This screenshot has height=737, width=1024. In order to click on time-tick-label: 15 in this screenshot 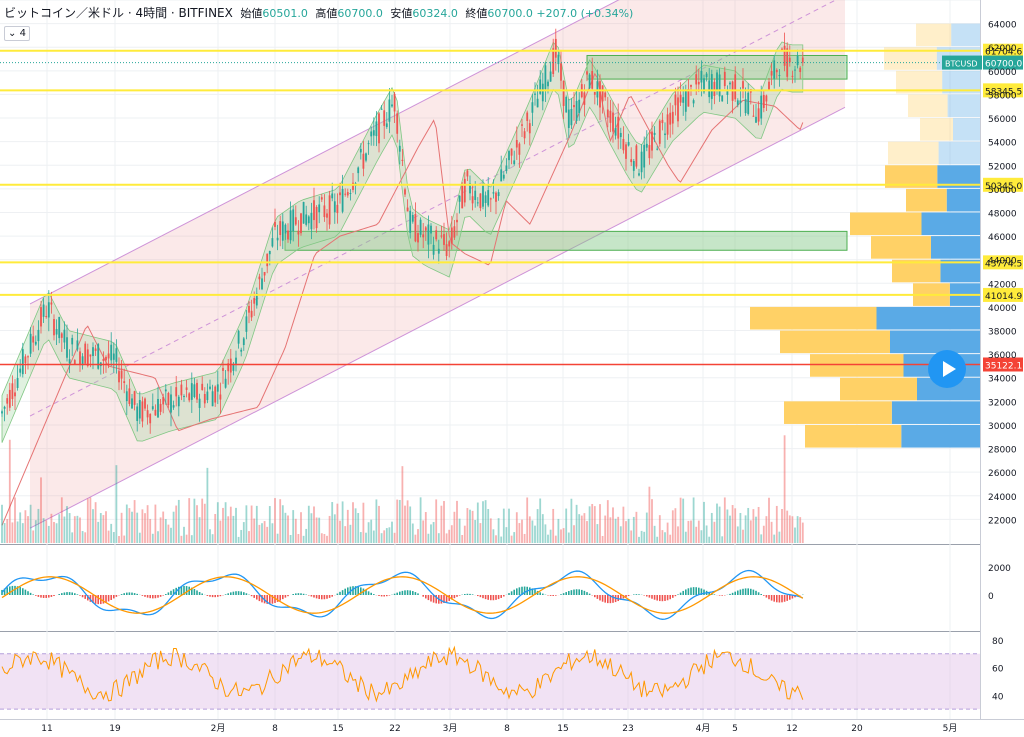, I will do `click(337, 729)`.